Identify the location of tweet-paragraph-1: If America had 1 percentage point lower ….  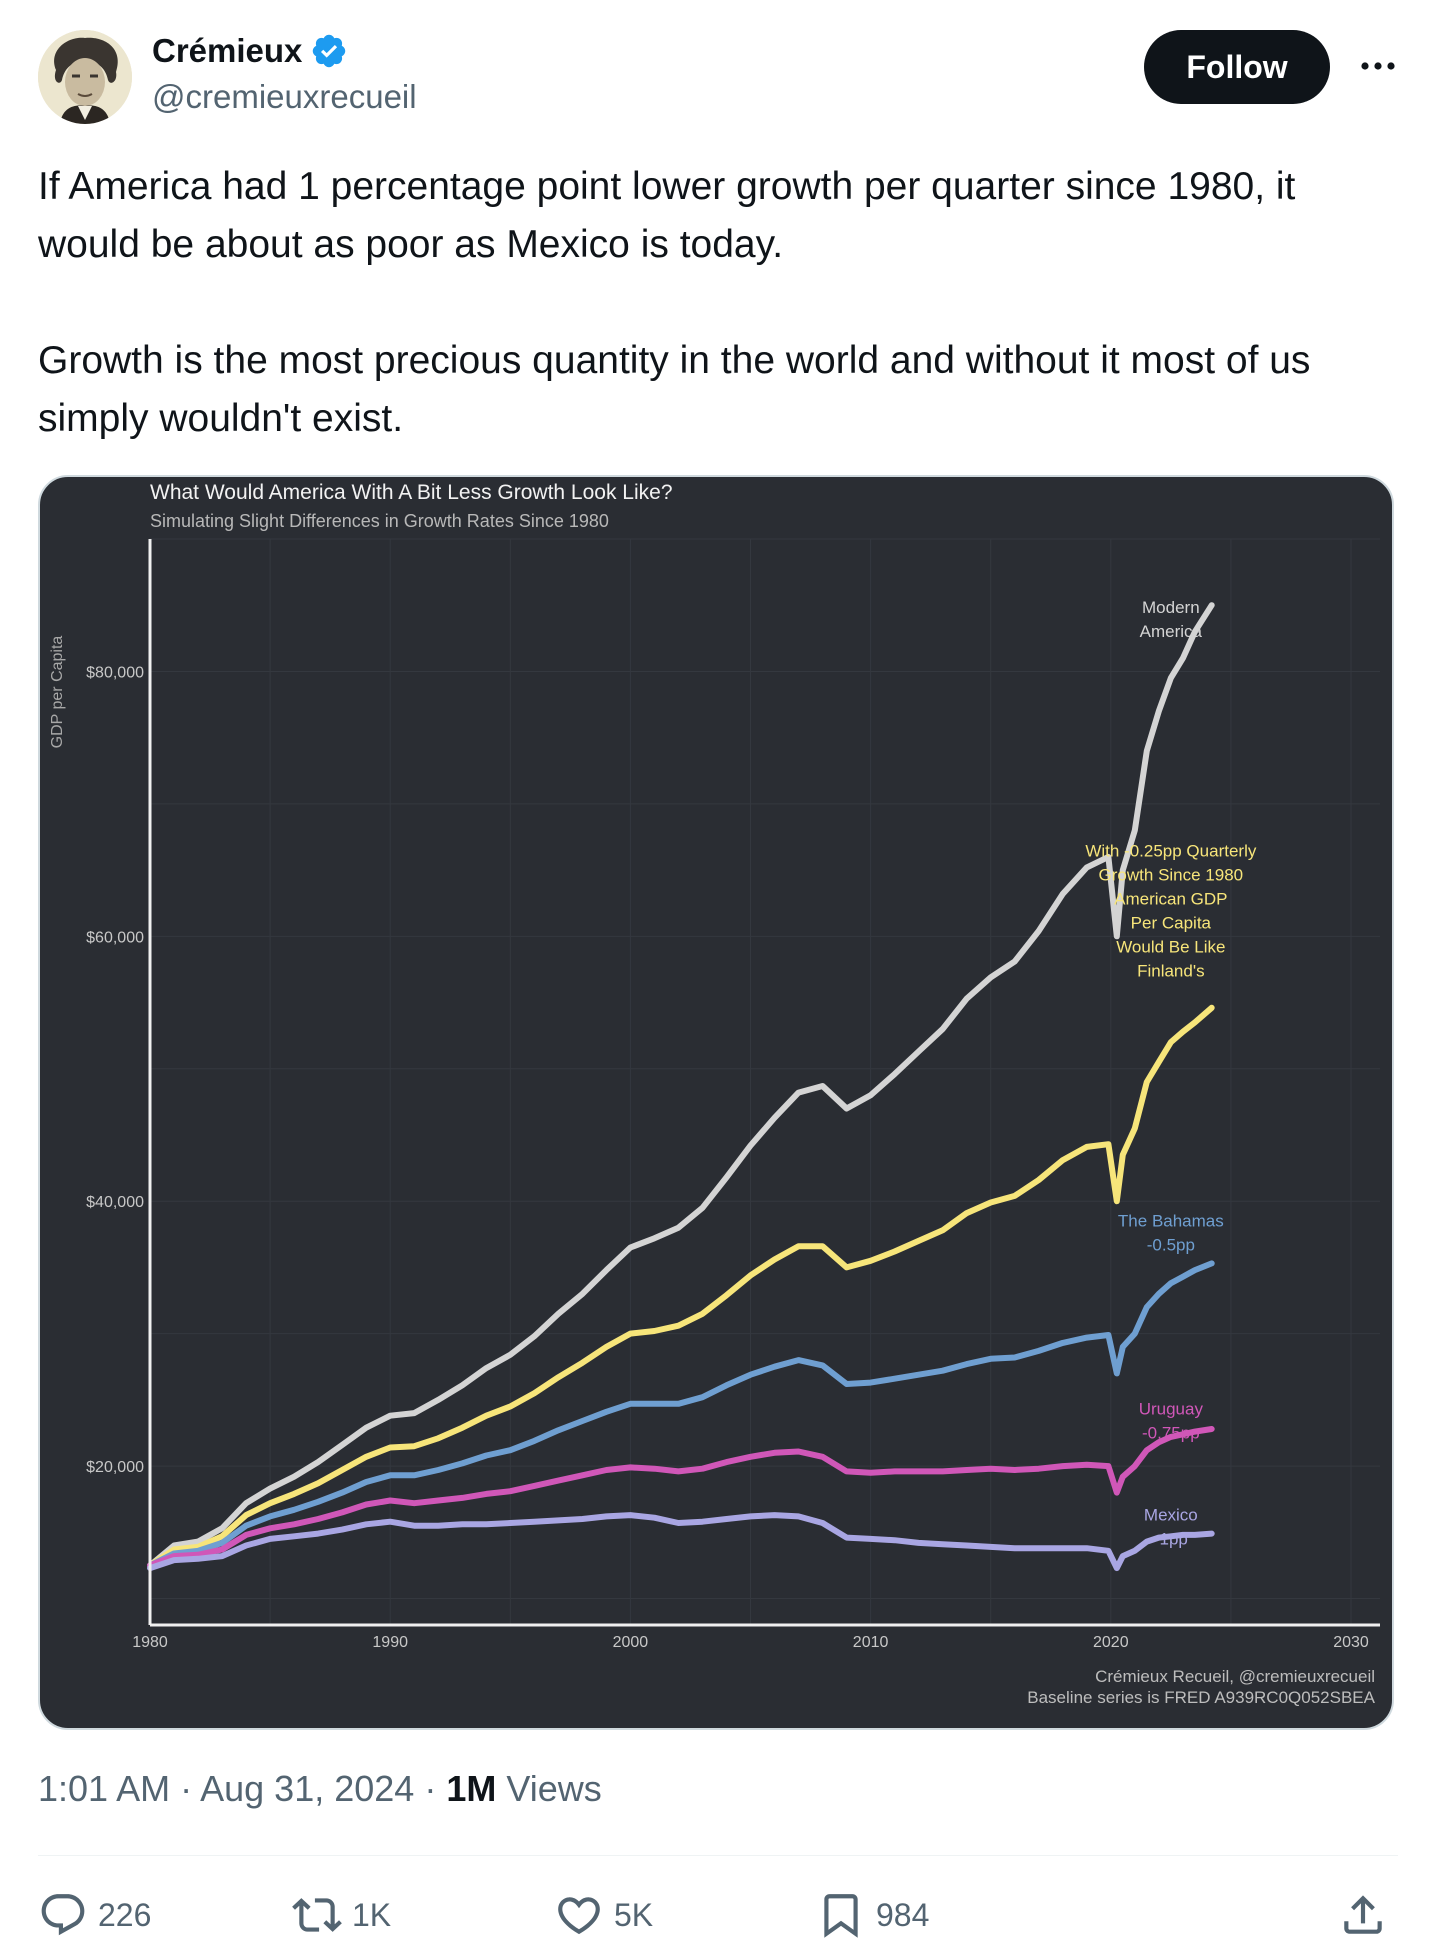
(667, 215).